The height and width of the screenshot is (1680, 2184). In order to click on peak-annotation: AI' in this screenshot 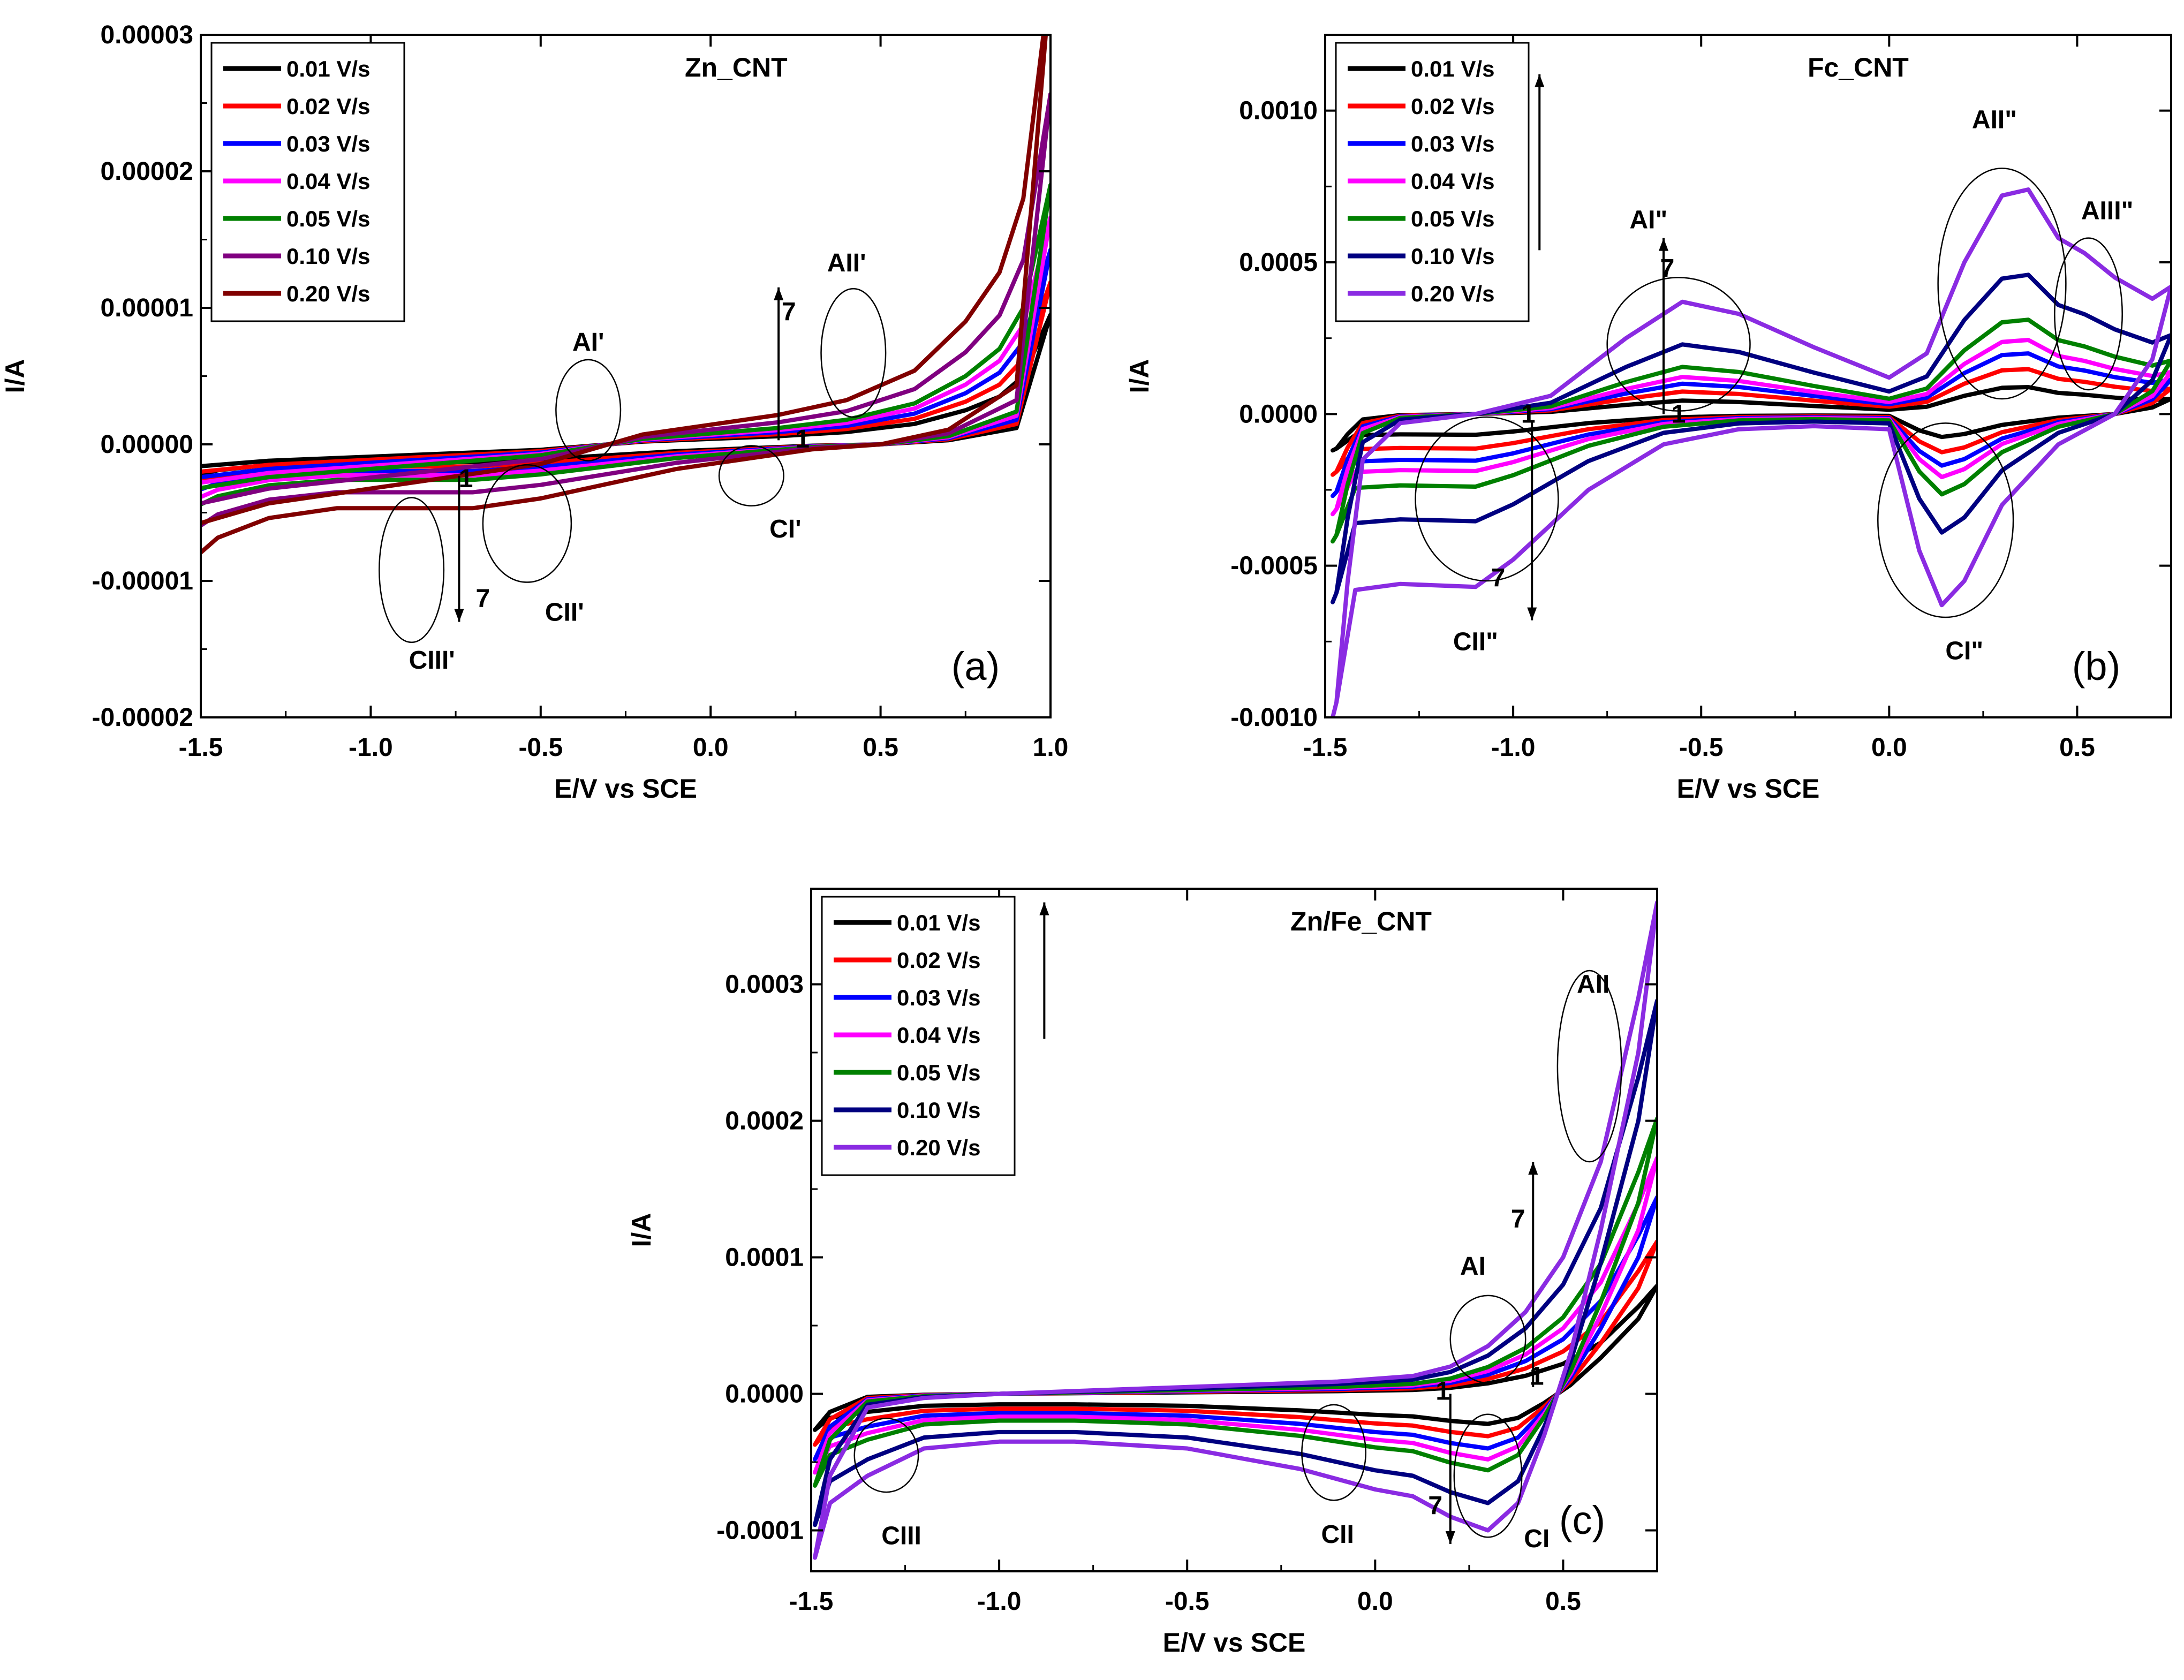, I will do `click(588, 342)`.